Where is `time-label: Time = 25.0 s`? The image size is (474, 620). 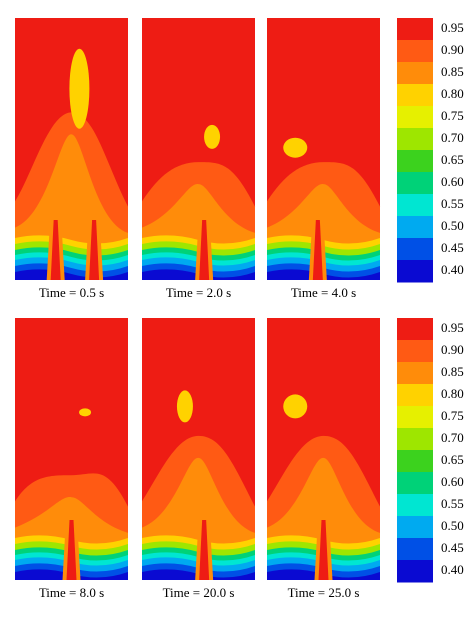
time-label: Time = 25.0 s is located at coordinates (324, 592).